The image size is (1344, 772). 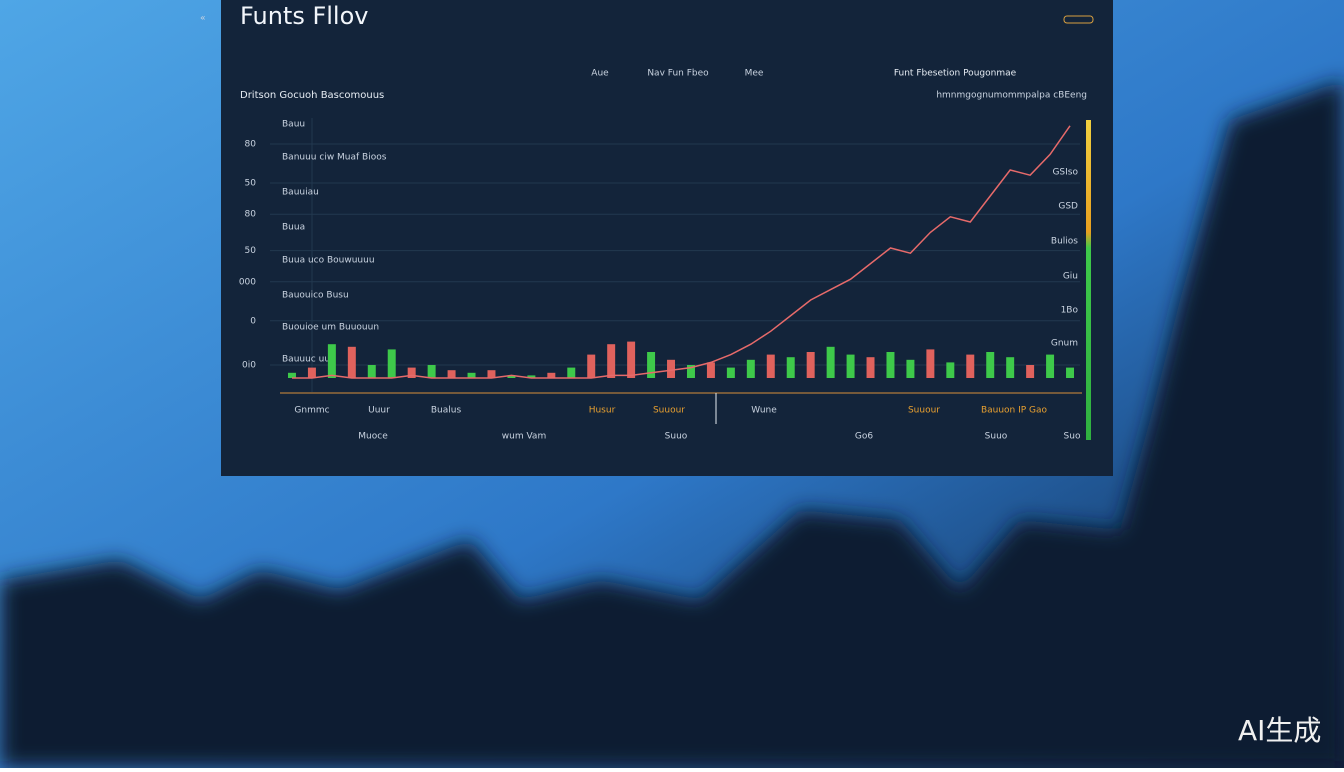 I want to click on axis-label: Bualus, so click(x=446, y=411).